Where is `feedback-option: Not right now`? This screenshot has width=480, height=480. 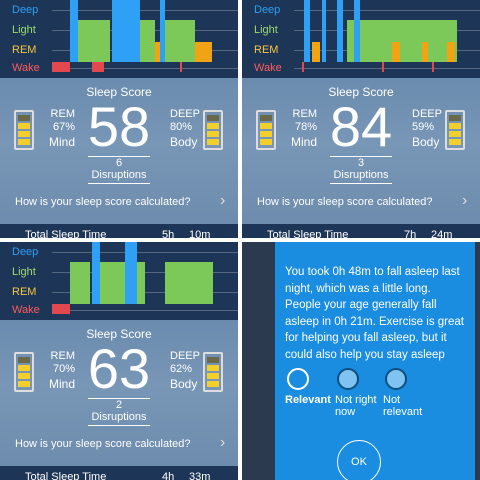 feedback-option: Not right now is located at coordinates (356, 406).